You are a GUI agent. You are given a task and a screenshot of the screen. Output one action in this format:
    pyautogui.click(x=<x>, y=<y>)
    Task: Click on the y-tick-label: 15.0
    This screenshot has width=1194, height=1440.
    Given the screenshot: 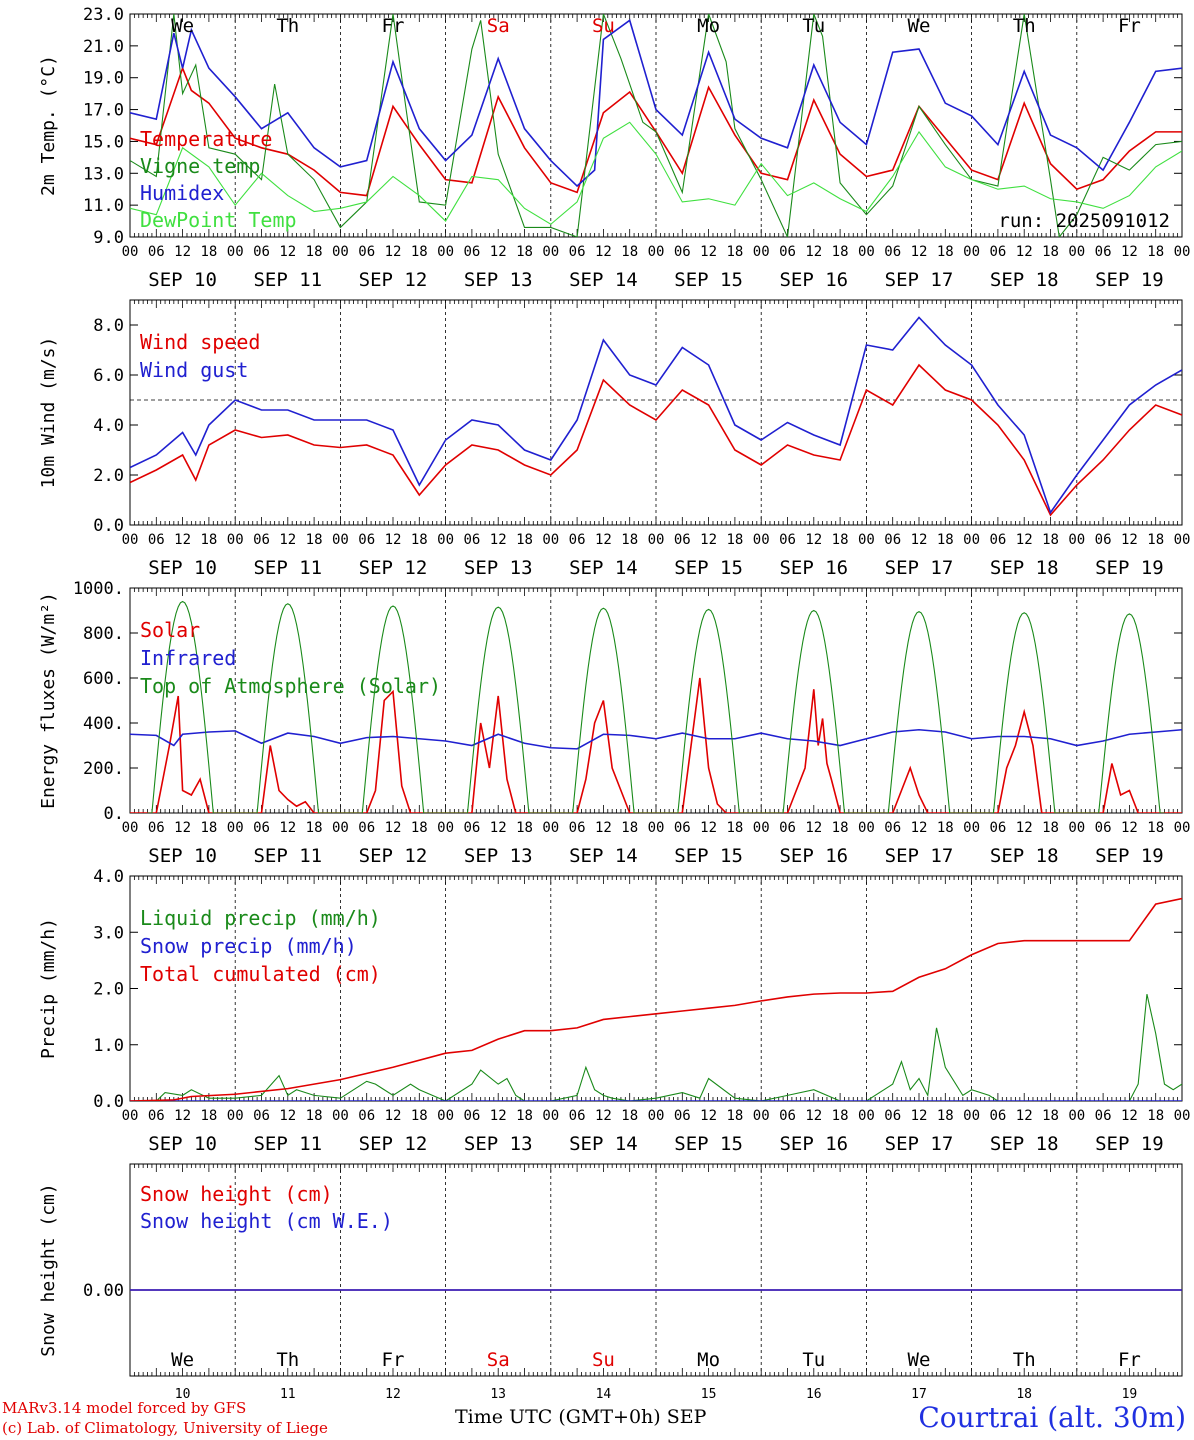 What is the action you would take?
    pyautogui.click(x=103, y=142)
    